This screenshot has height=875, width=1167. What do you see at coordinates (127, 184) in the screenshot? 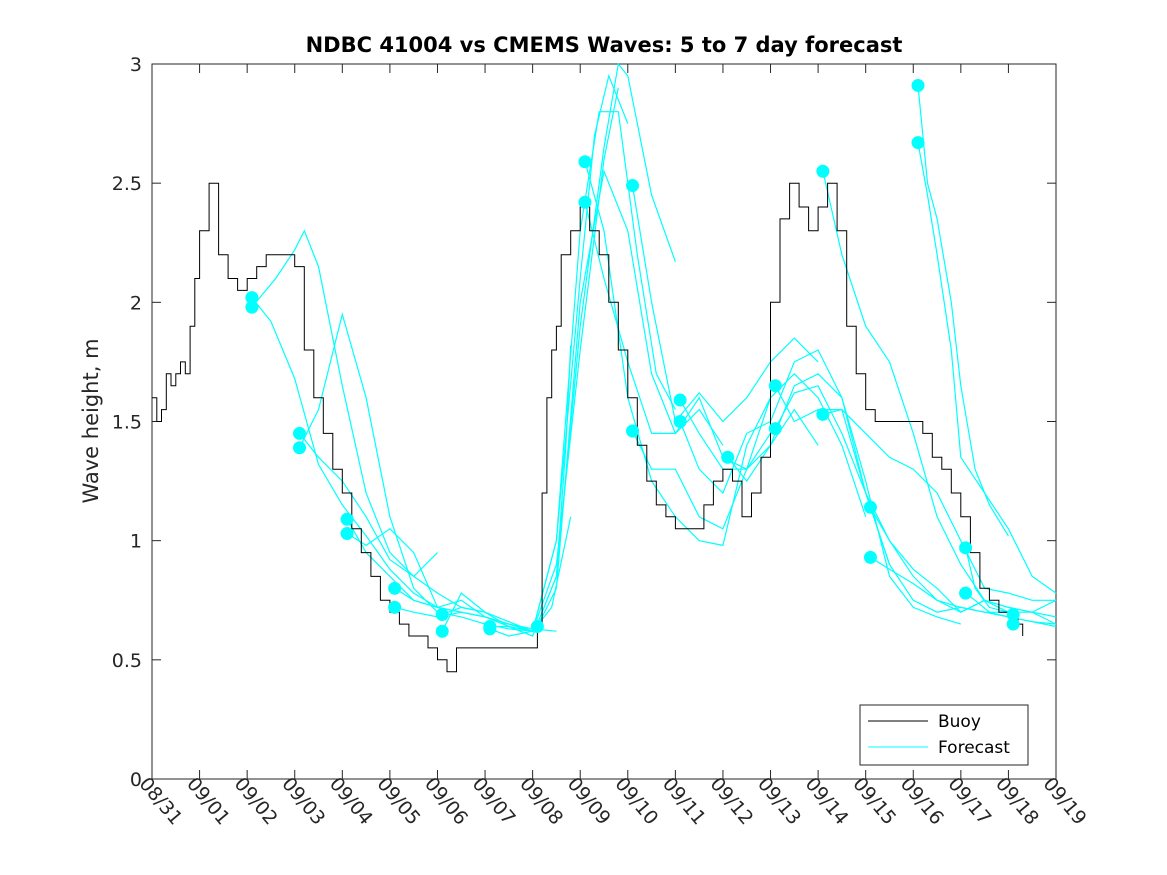
I see `y-tick-label: 2.5` at bounding box center [127, 184].